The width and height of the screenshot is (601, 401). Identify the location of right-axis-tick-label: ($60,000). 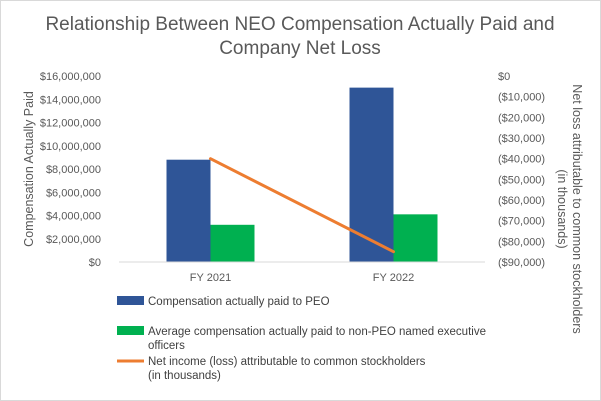
(521, 201).